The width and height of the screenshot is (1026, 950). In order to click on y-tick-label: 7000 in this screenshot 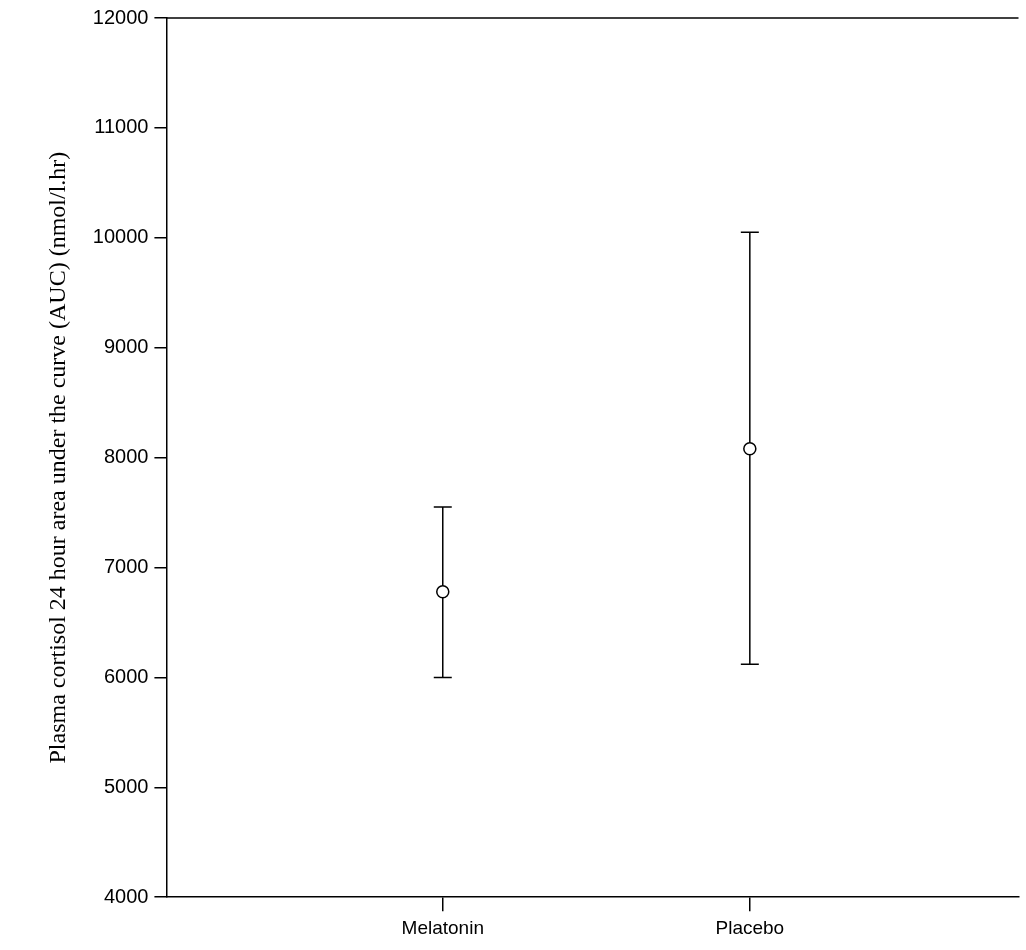, I will do `click(126, 566)`.